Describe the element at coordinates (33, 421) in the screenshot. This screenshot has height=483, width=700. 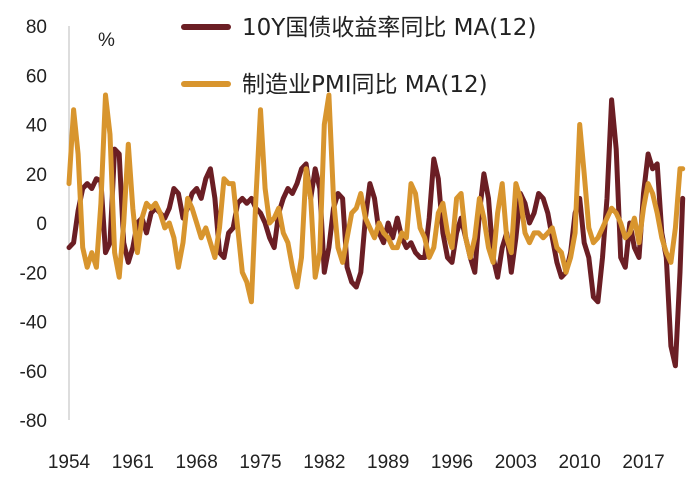
I see `y-tick-label: -80` at that location.